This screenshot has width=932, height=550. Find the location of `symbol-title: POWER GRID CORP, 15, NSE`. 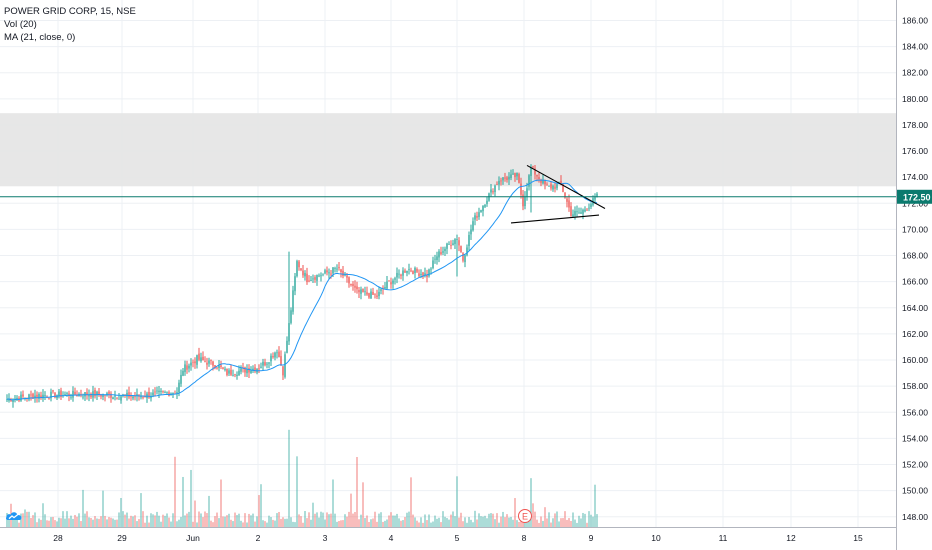

symbol-title: POWER GRID CORP, 15, NSE is located at coordinates (70, 11).